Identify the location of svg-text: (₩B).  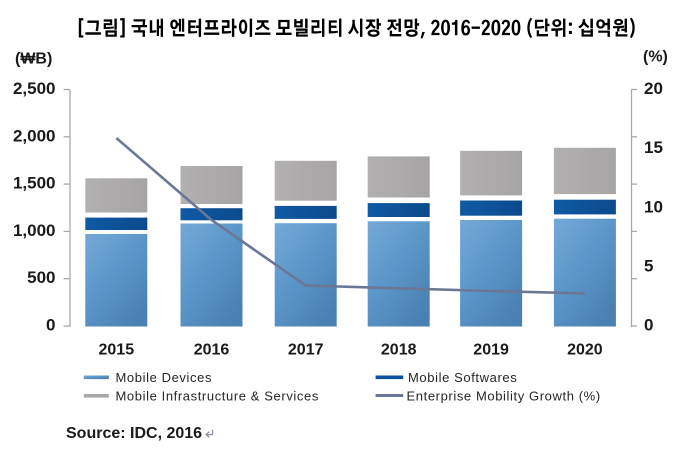
(33, 59).